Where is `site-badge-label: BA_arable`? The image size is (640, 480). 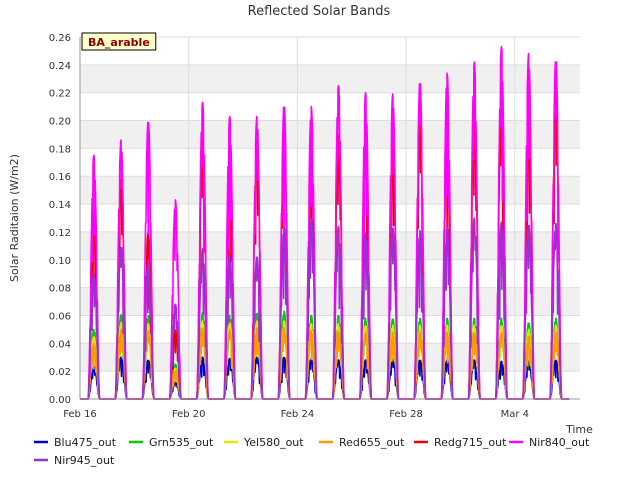
site-badge-label: BA_arable is located at coordinates (119, 42).